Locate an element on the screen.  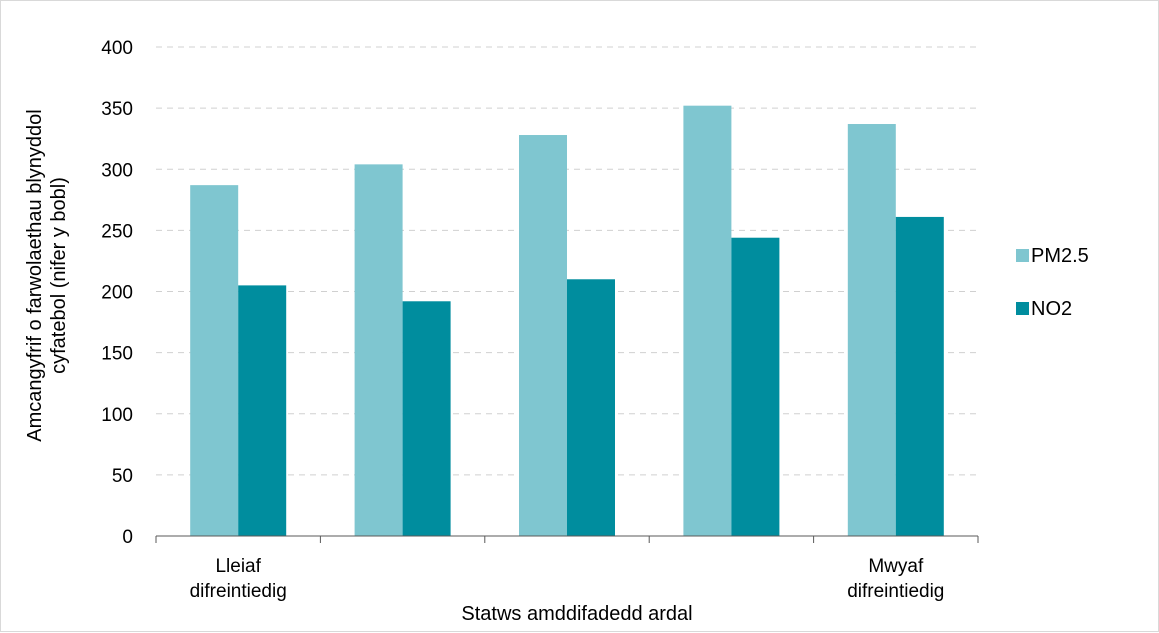
y-tick-label: 400 is located at coordinates (117, 48).